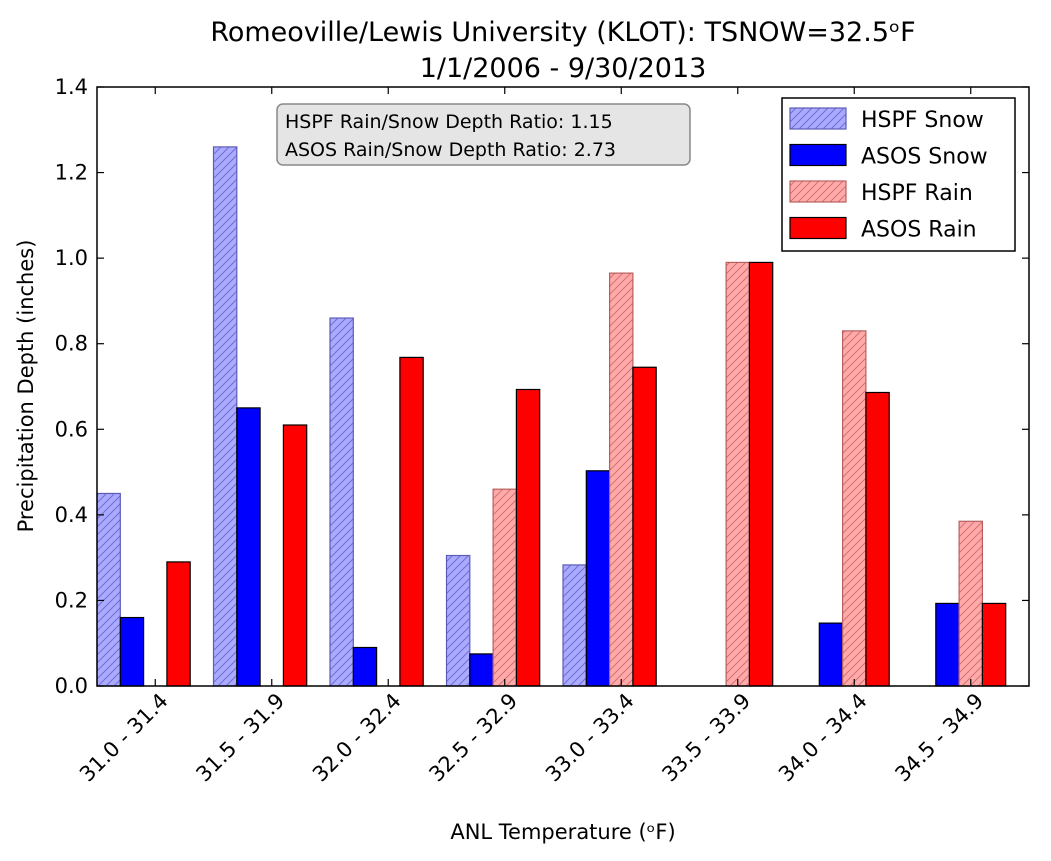 This screenshot has height=861, width=1051. Describe the element at coordinates (124, 738) in the screenshot. I see `x-tick-label: 31.0 - 31.4` at that location.